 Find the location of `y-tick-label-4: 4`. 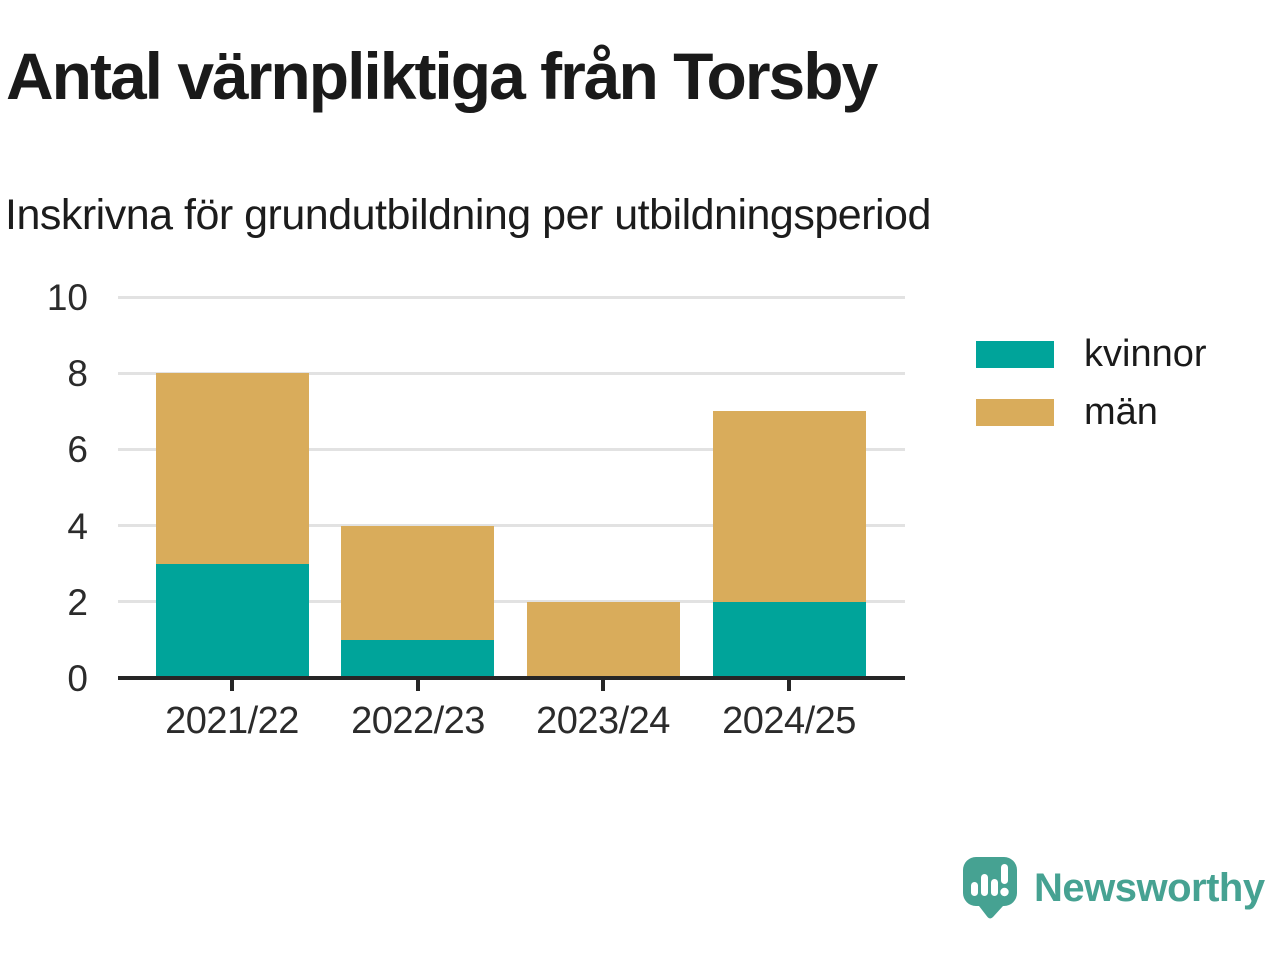

y-tick-label-4: 4 is located at coordinates (77, 526).